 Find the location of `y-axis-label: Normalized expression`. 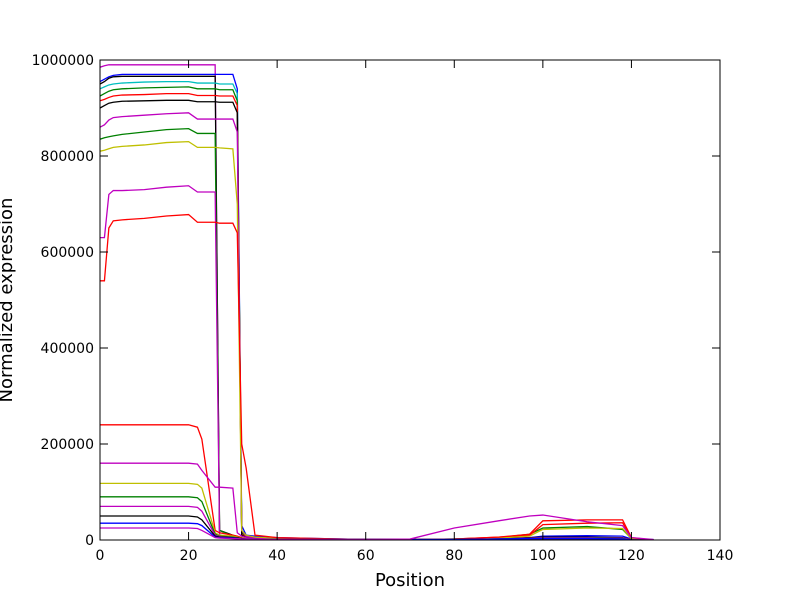

y-axis-label: Normalized expression is located at coordinates (8, 300).